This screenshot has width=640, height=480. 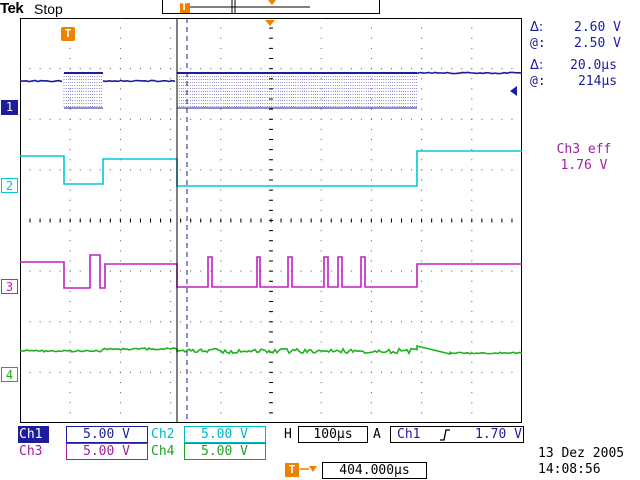 What do you see at coordinates (107, 451) in the screenshot?
I see `ch3-scale: 5.00 V` at bounding box center [107, 451].